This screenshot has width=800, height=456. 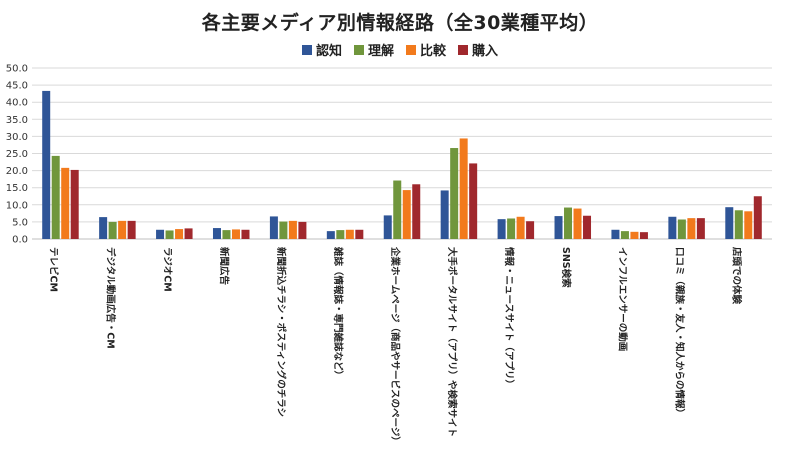 What do you see at coordinates (17, 188) in the screenshot?
I see `y-tick-label: 15.0` at bounding box center [17, 188].